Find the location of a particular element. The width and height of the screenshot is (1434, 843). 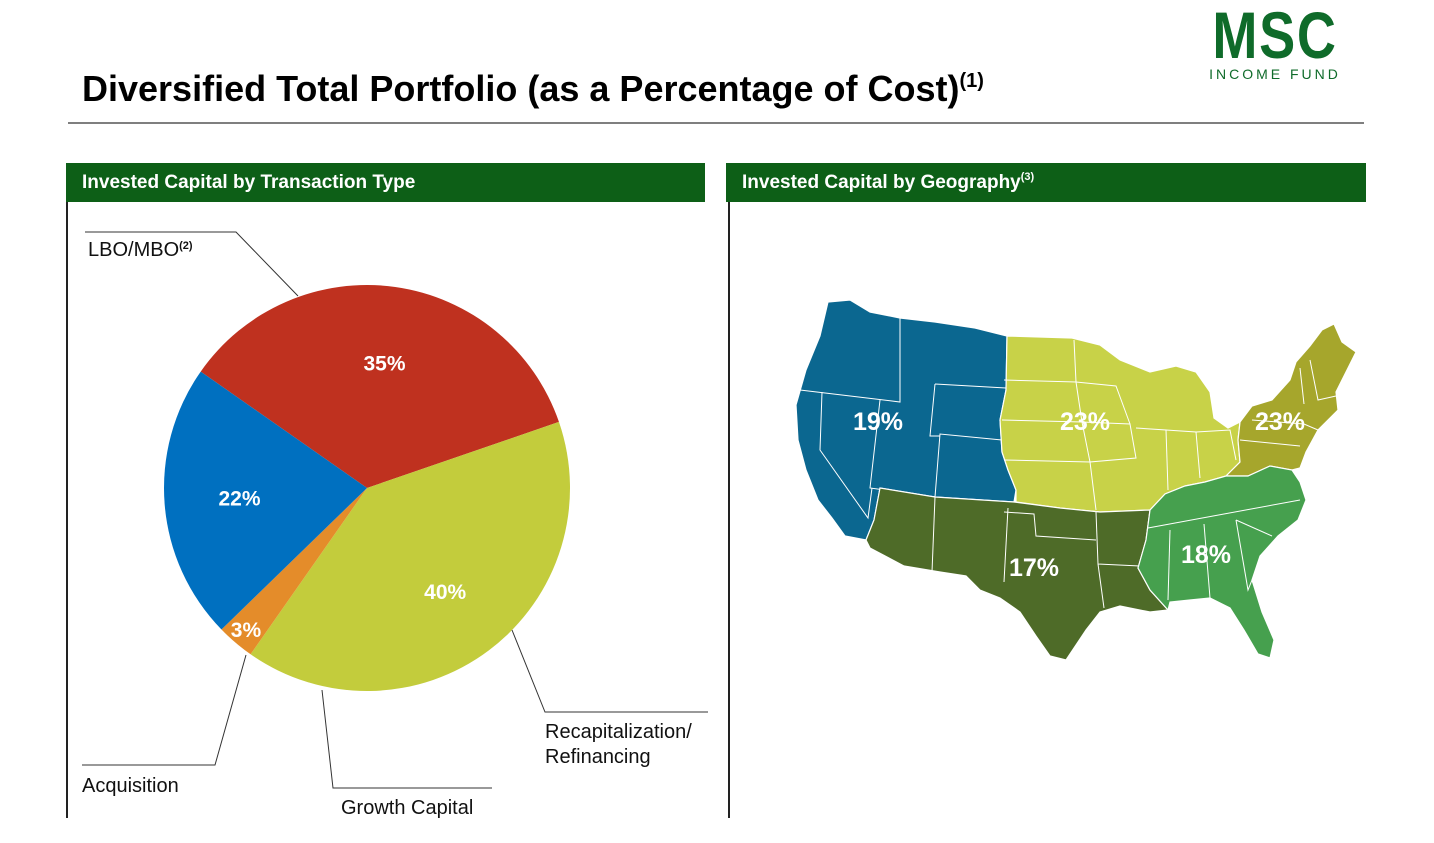

west-percent-label: 19% is located at coordinates (878, 422).